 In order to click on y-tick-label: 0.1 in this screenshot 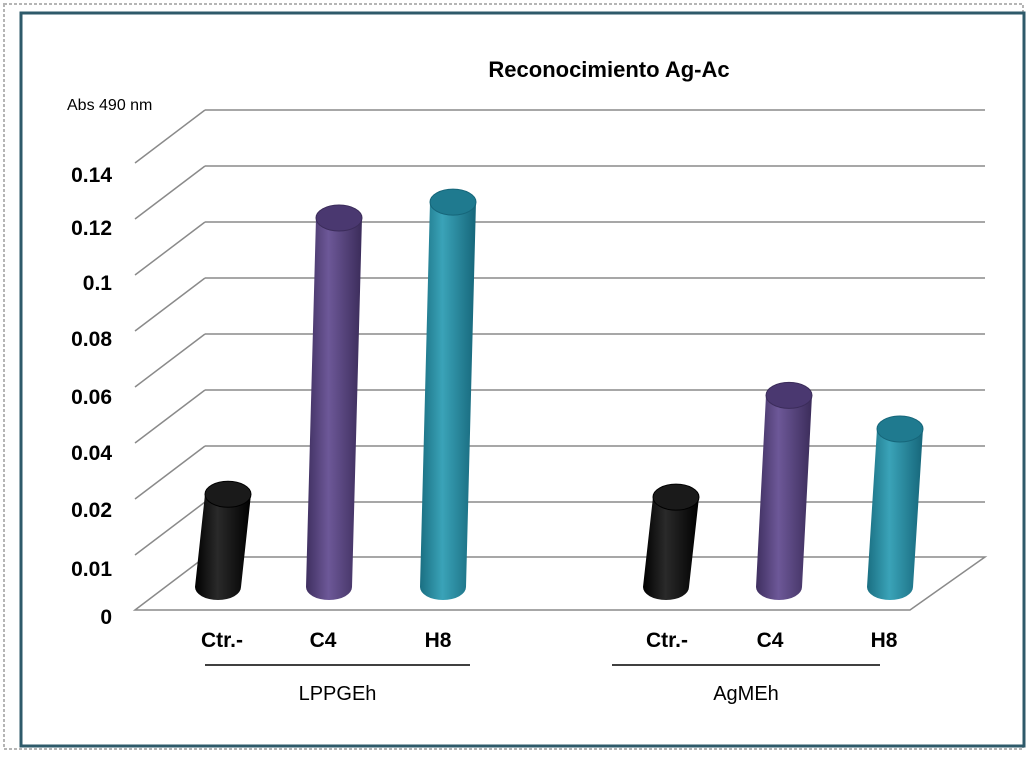, I will do `click(98, 283)`.